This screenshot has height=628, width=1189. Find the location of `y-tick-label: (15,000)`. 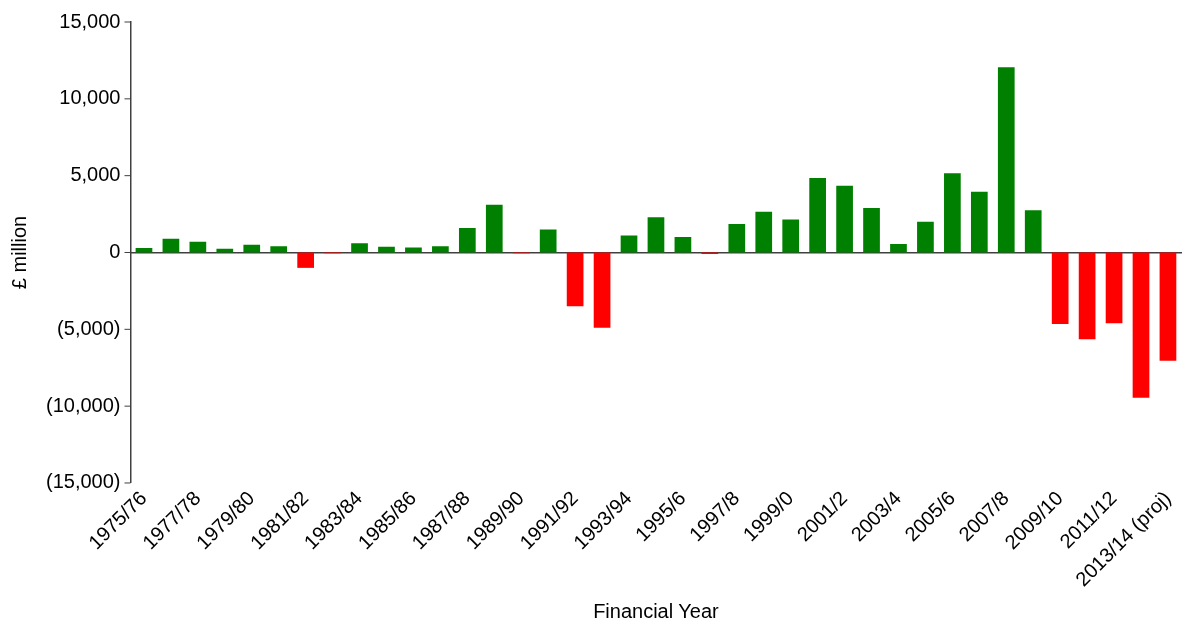

y-tick-label: (15,000) is located at coordinates (83, 481).